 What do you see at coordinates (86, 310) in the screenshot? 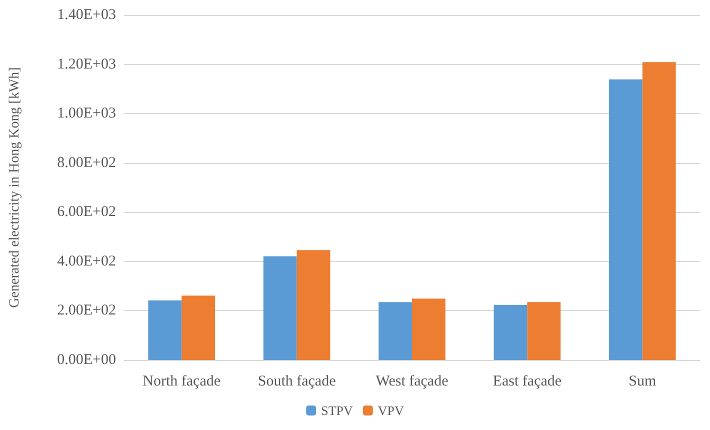
I see `y-tick-label: 2.00E+02` at bounding box center [86, 310].